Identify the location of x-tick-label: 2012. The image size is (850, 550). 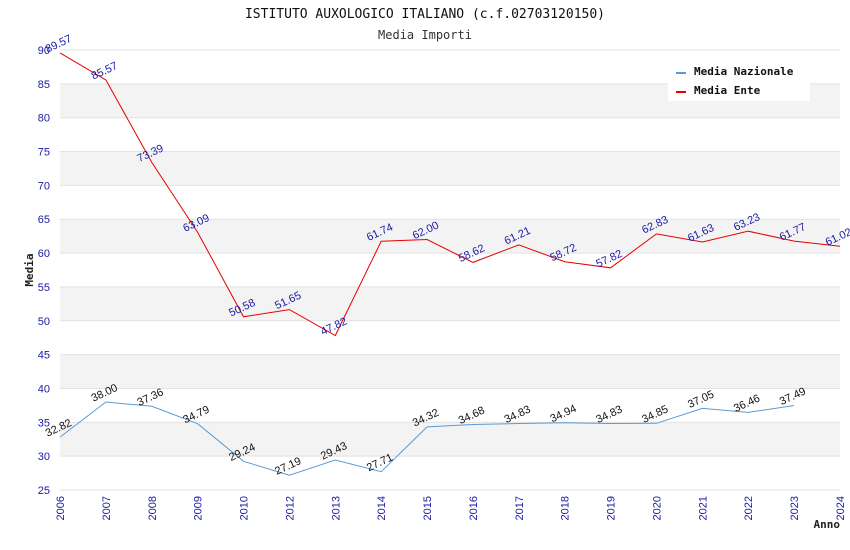
(290, 508).